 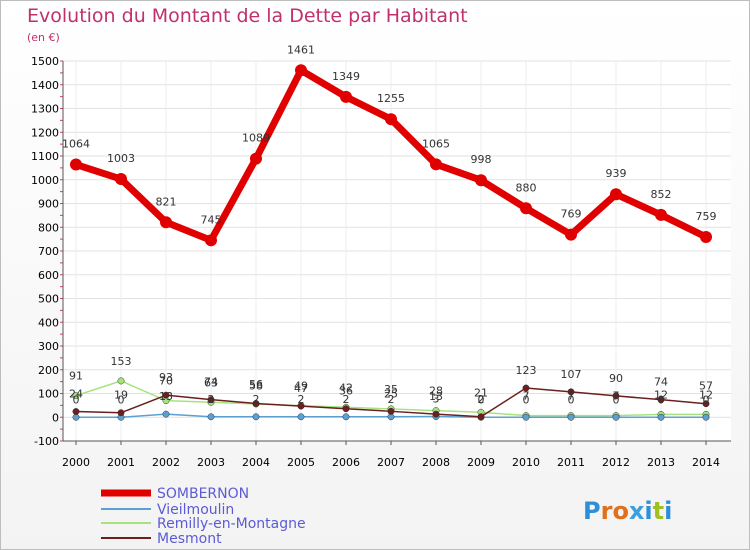 I want to click on x-tick-label: 2012, so click(x=616, y=462).